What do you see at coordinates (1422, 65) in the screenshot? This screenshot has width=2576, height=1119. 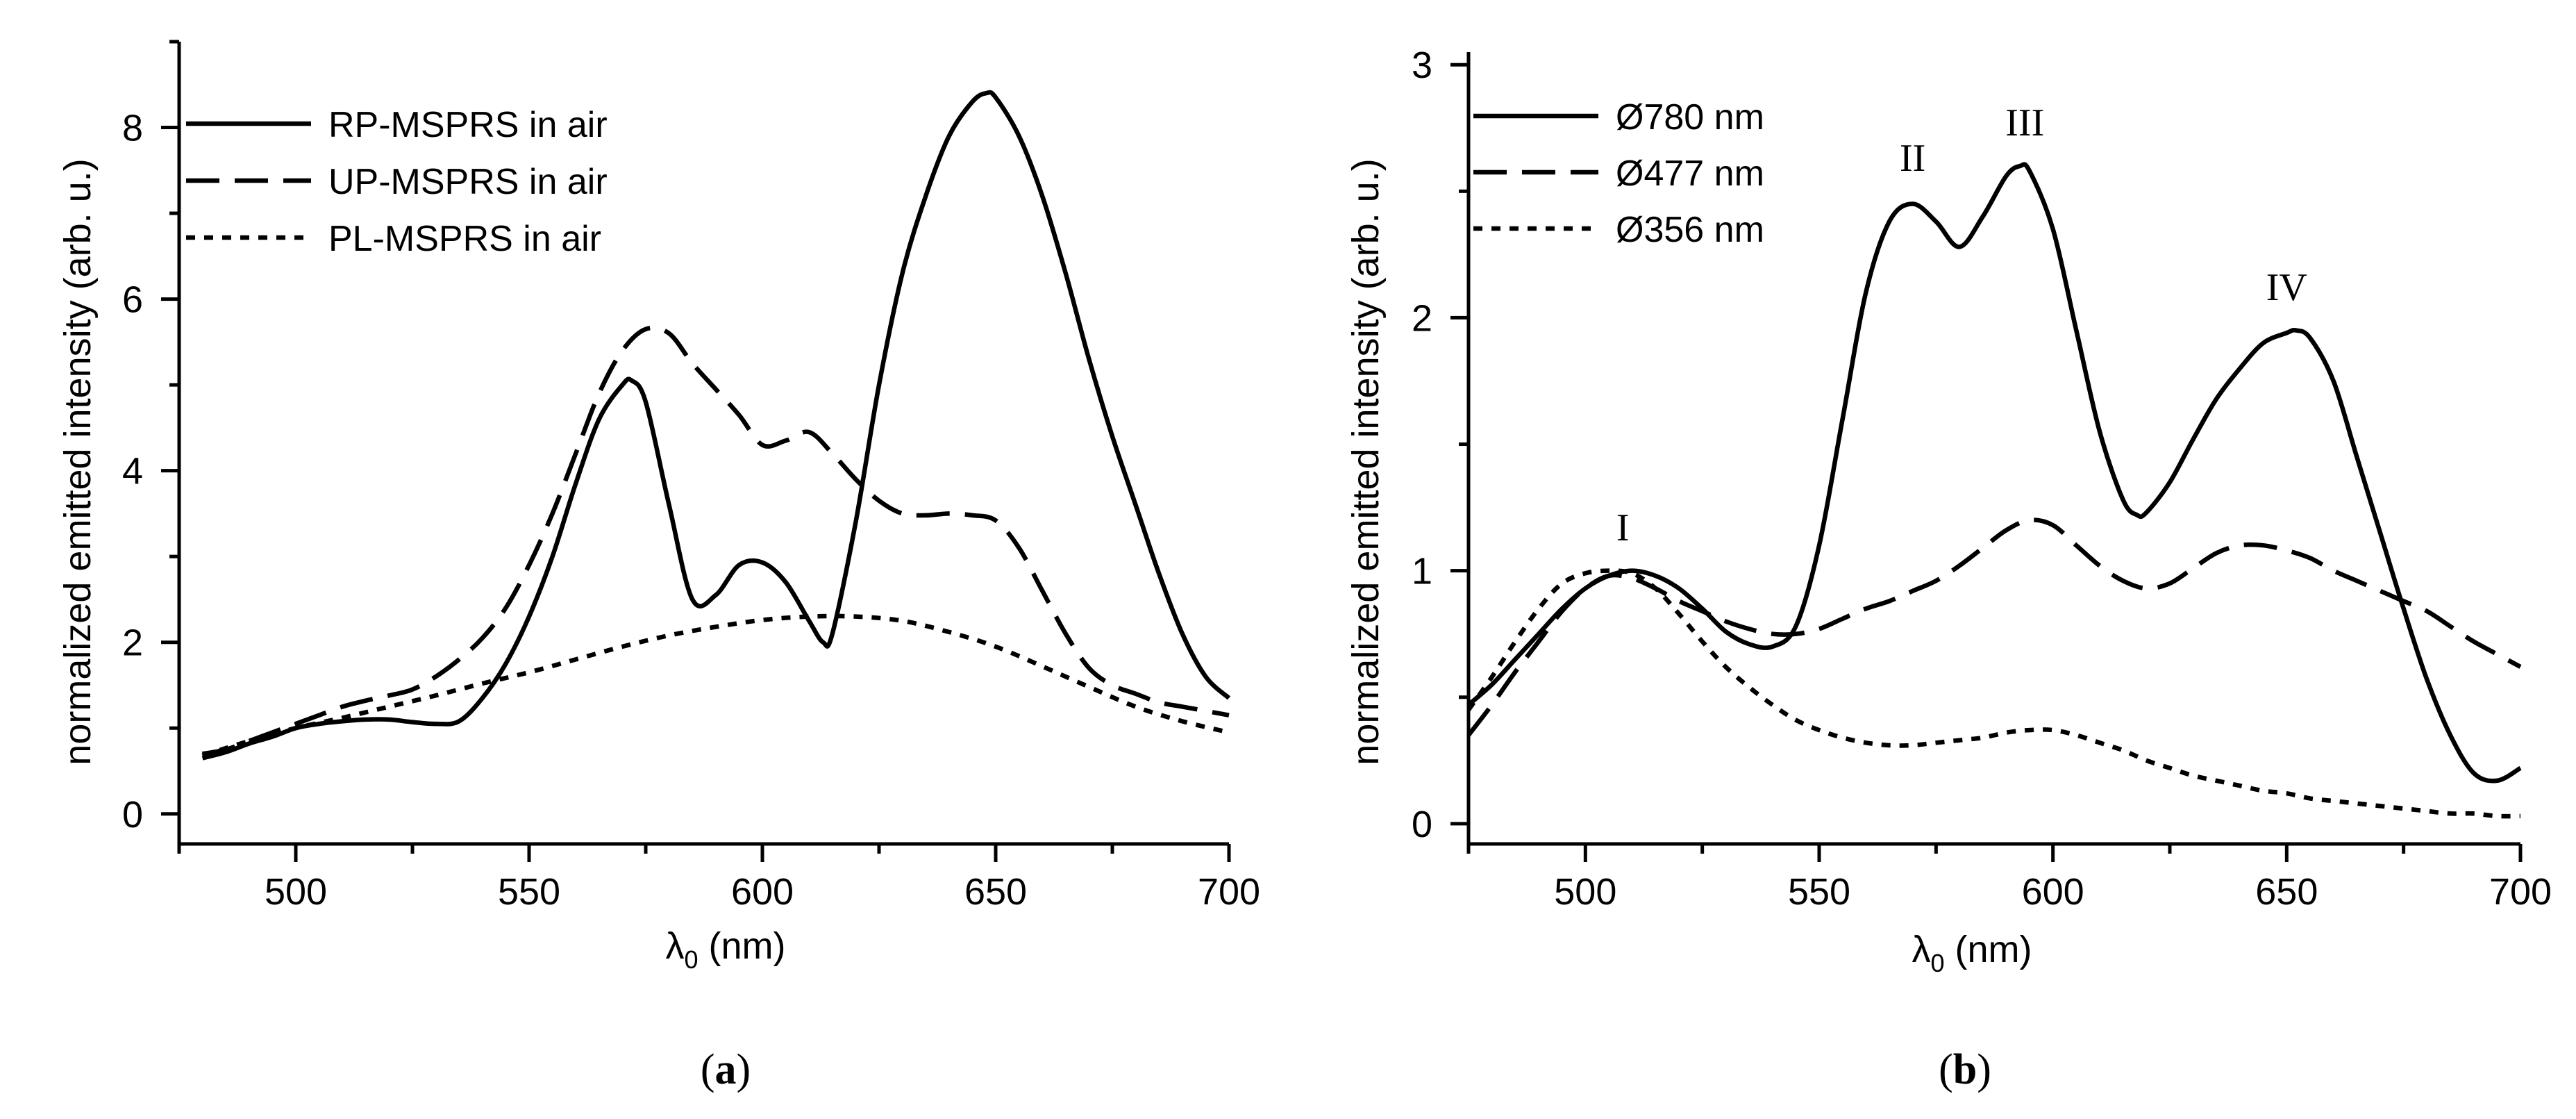 I see `y-tick-label-b: 3` at bounding box center [1422, 65].